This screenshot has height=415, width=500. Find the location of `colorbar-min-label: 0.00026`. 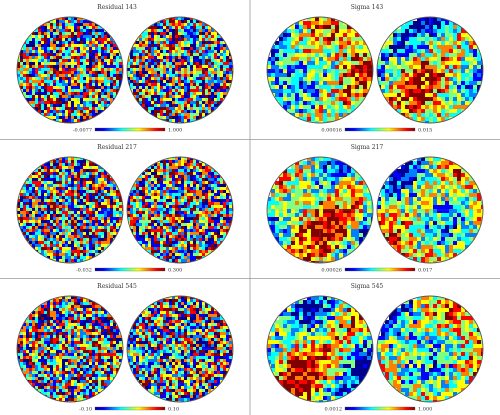

colorbar-min-label: 0.00026 is located at coordinates (331, 271).